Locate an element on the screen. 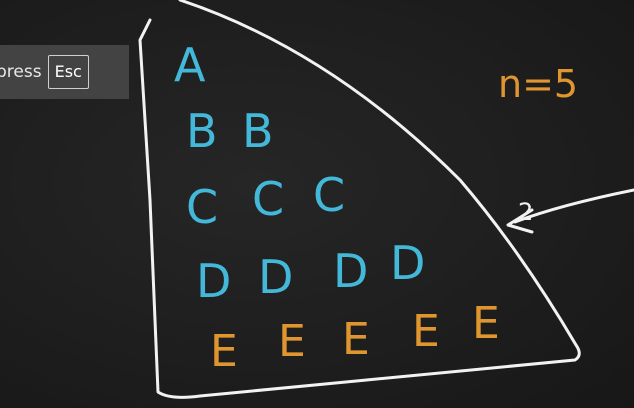 Image resolution: width=634 pixels, height=408 pixels. hint-text: press is located at coordinates (21, 72).